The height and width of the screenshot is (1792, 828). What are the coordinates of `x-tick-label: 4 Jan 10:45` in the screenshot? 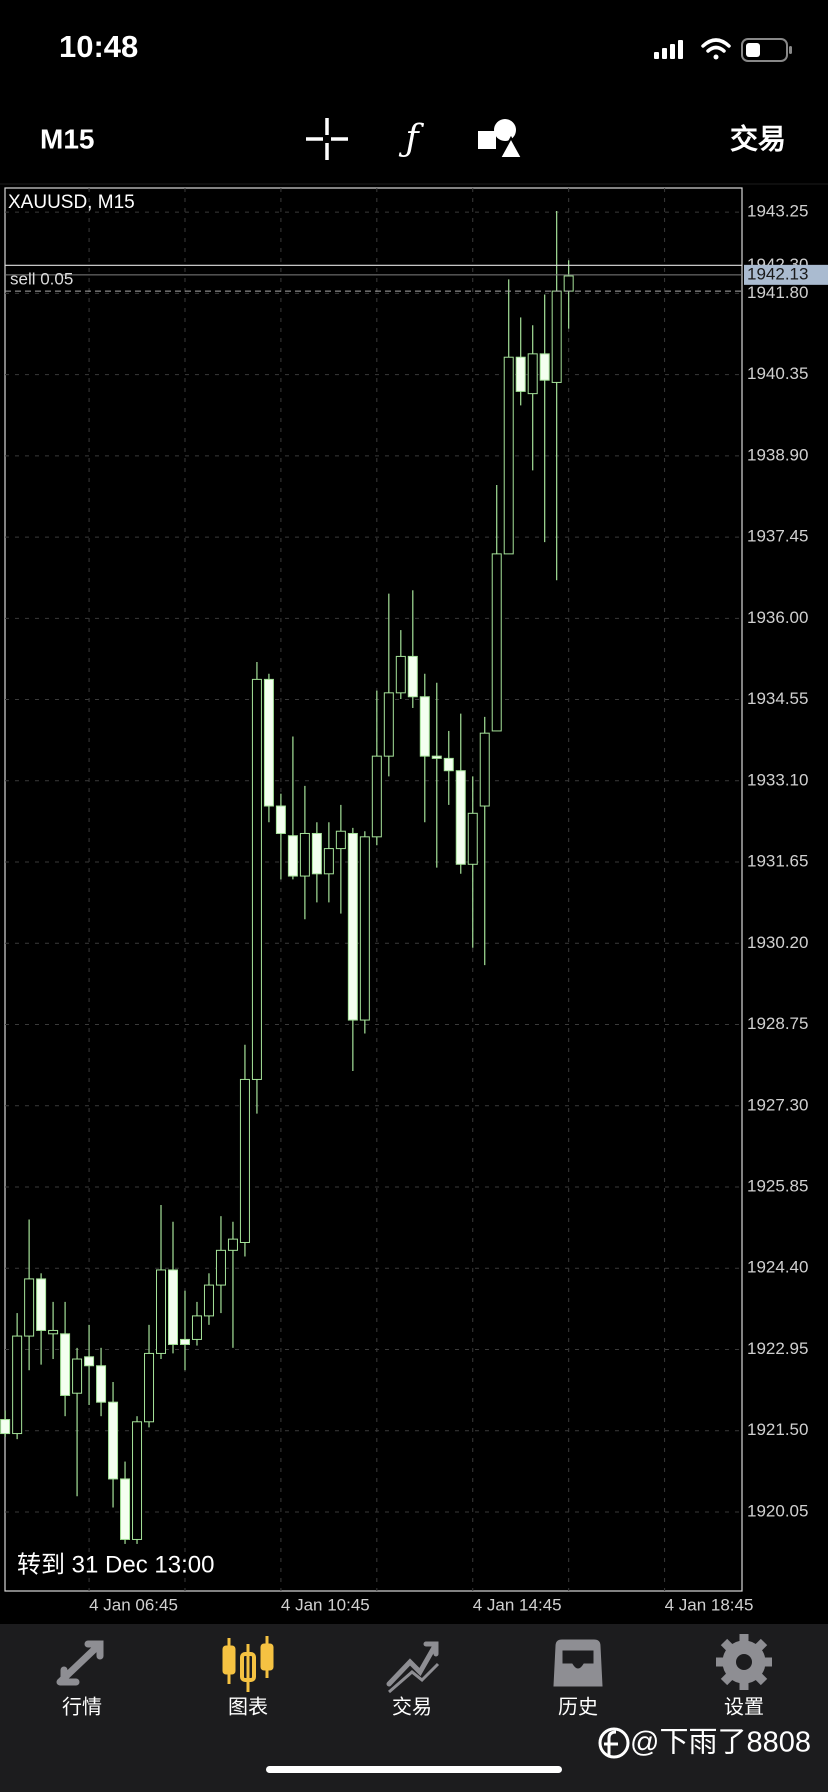 It's located at (325, 1604).